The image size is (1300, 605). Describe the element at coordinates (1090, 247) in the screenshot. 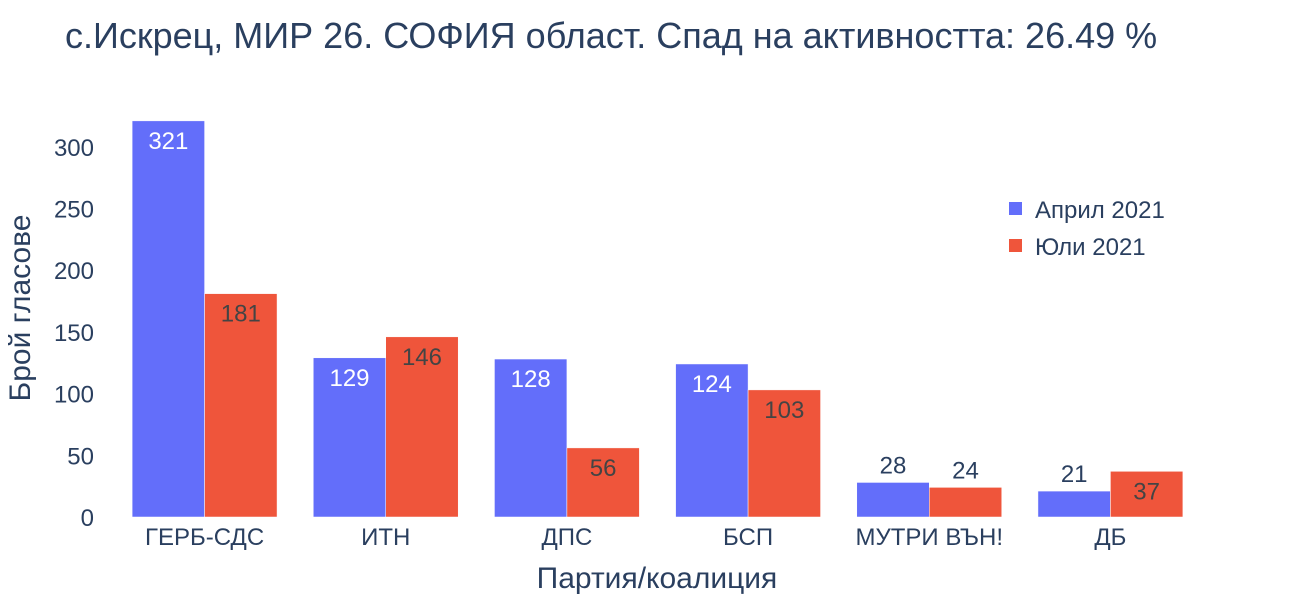

I see `legend-label: Юли 2021` at that location.